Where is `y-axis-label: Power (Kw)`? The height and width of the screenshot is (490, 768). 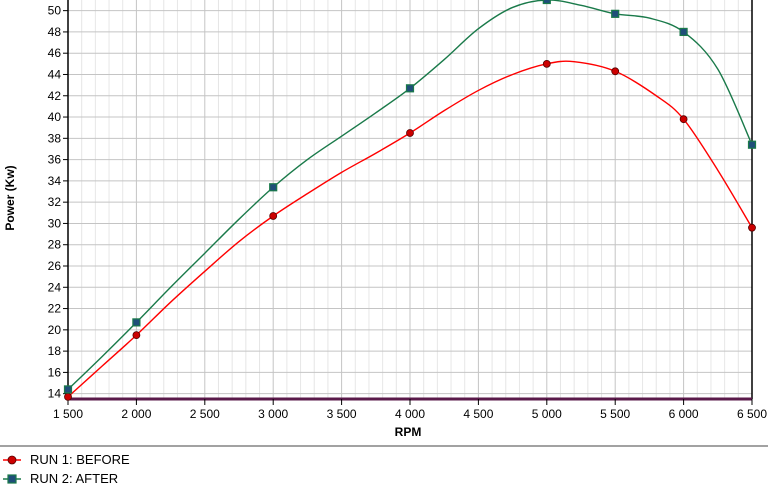
y-axis-label: Power (Kw) is located at coordinates (10, 197).